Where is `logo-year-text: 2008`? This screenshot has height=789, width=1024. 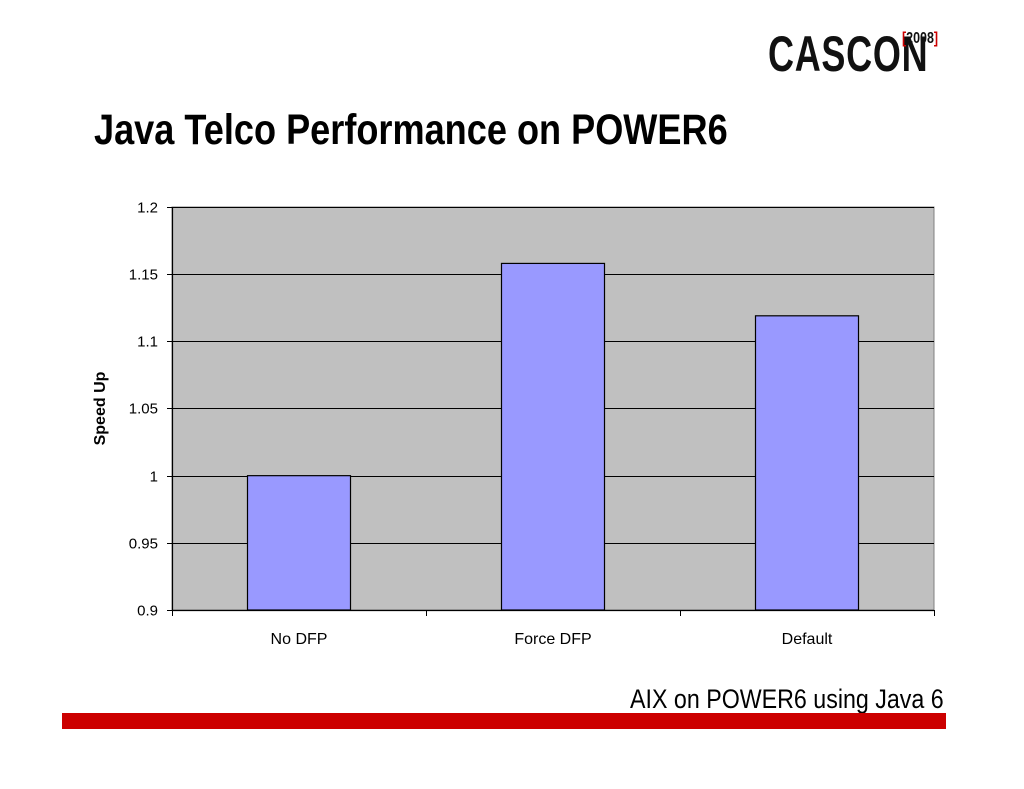 logo-year-text: 2008 is located at coordinates (920, 38).